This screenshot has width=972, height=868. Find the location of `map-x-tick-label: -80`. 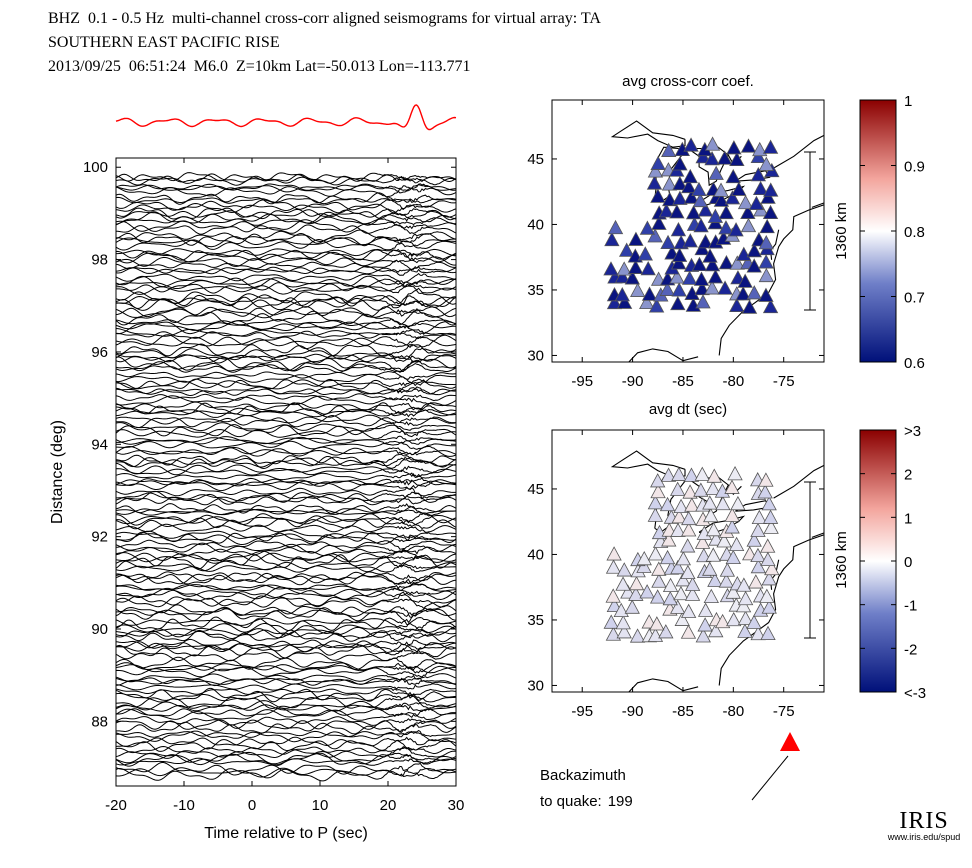

map-x-tick-label: -80 is located at coordinates (733, 711).